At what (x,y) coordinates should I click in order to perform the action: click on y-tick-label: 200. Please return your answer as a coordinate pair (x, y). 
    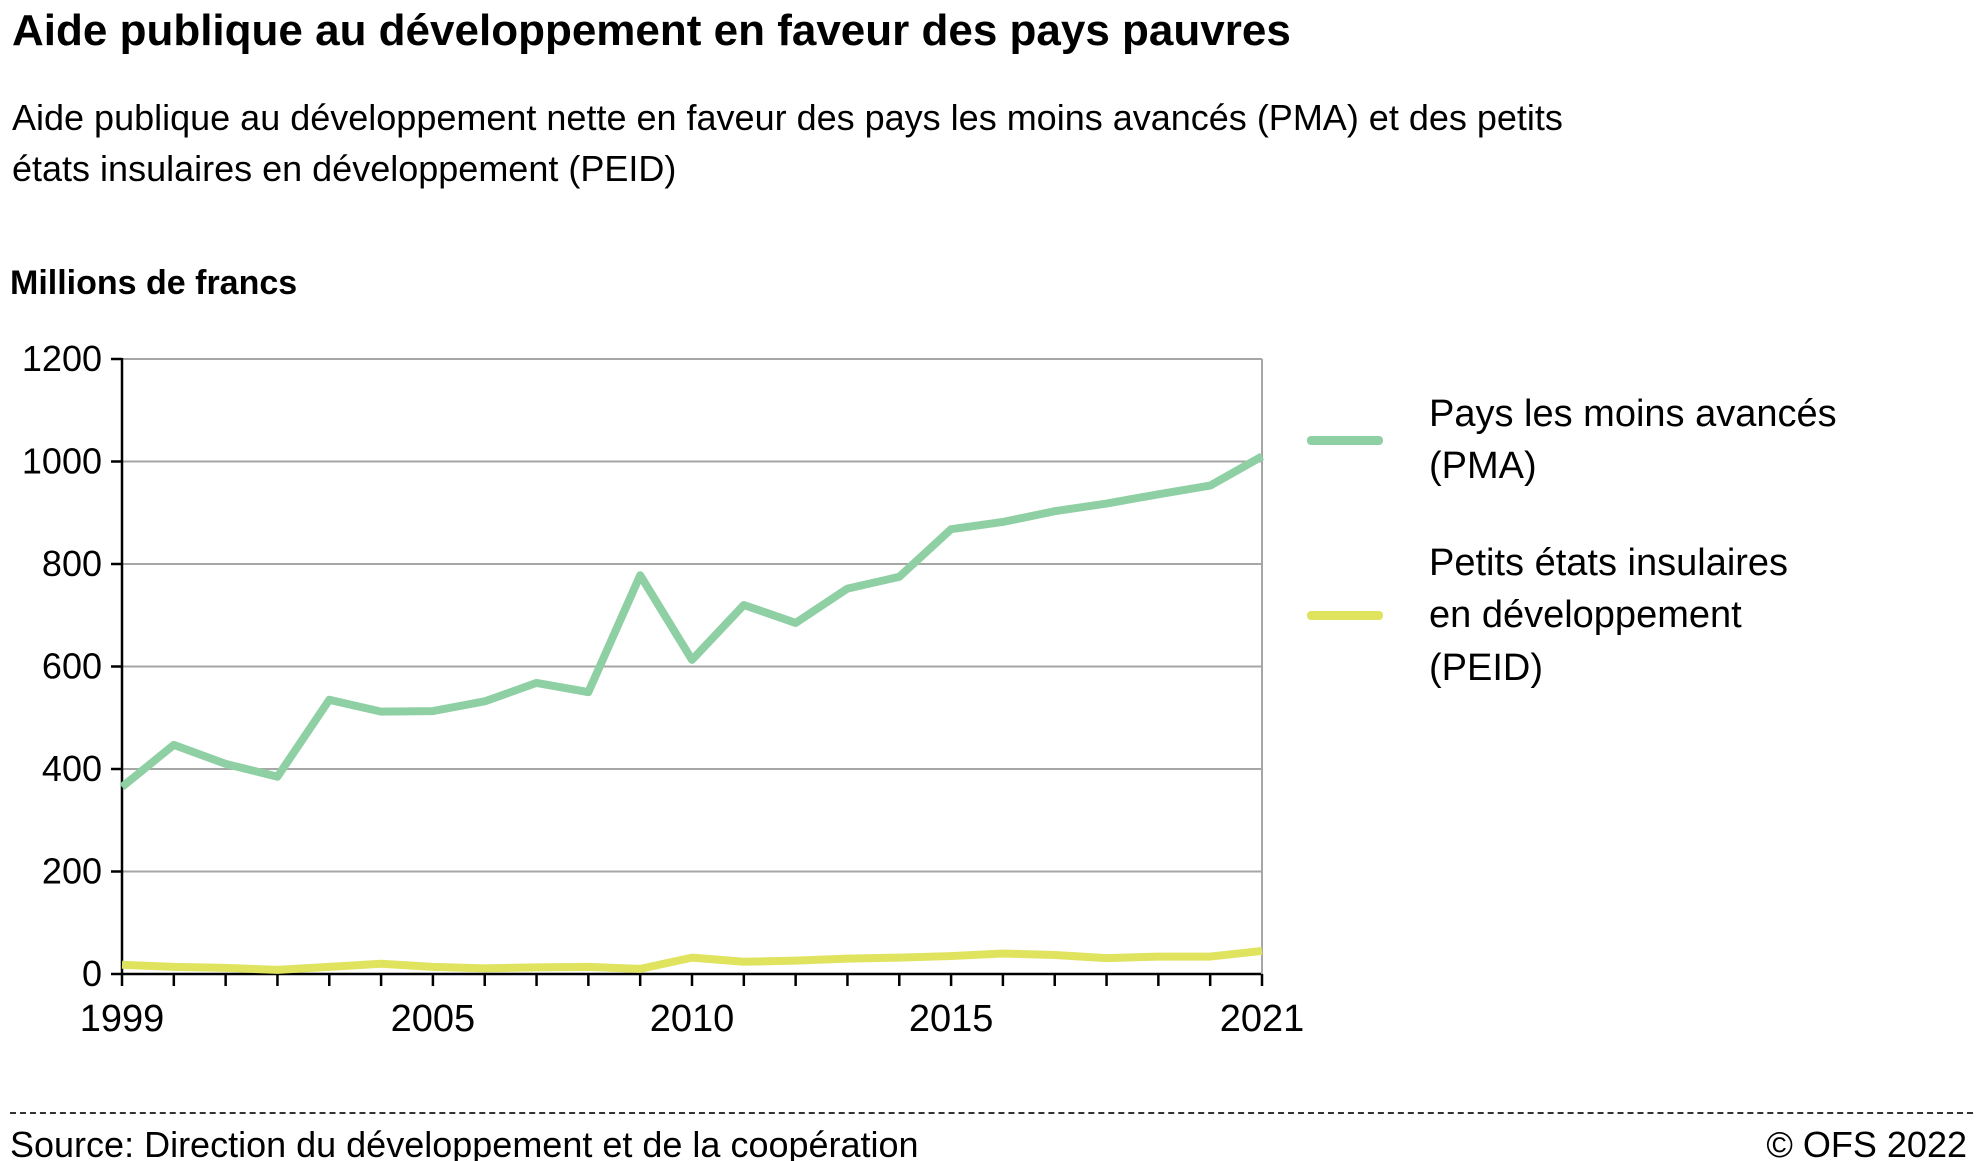
    Looking at the image, I should click on (72, 871).